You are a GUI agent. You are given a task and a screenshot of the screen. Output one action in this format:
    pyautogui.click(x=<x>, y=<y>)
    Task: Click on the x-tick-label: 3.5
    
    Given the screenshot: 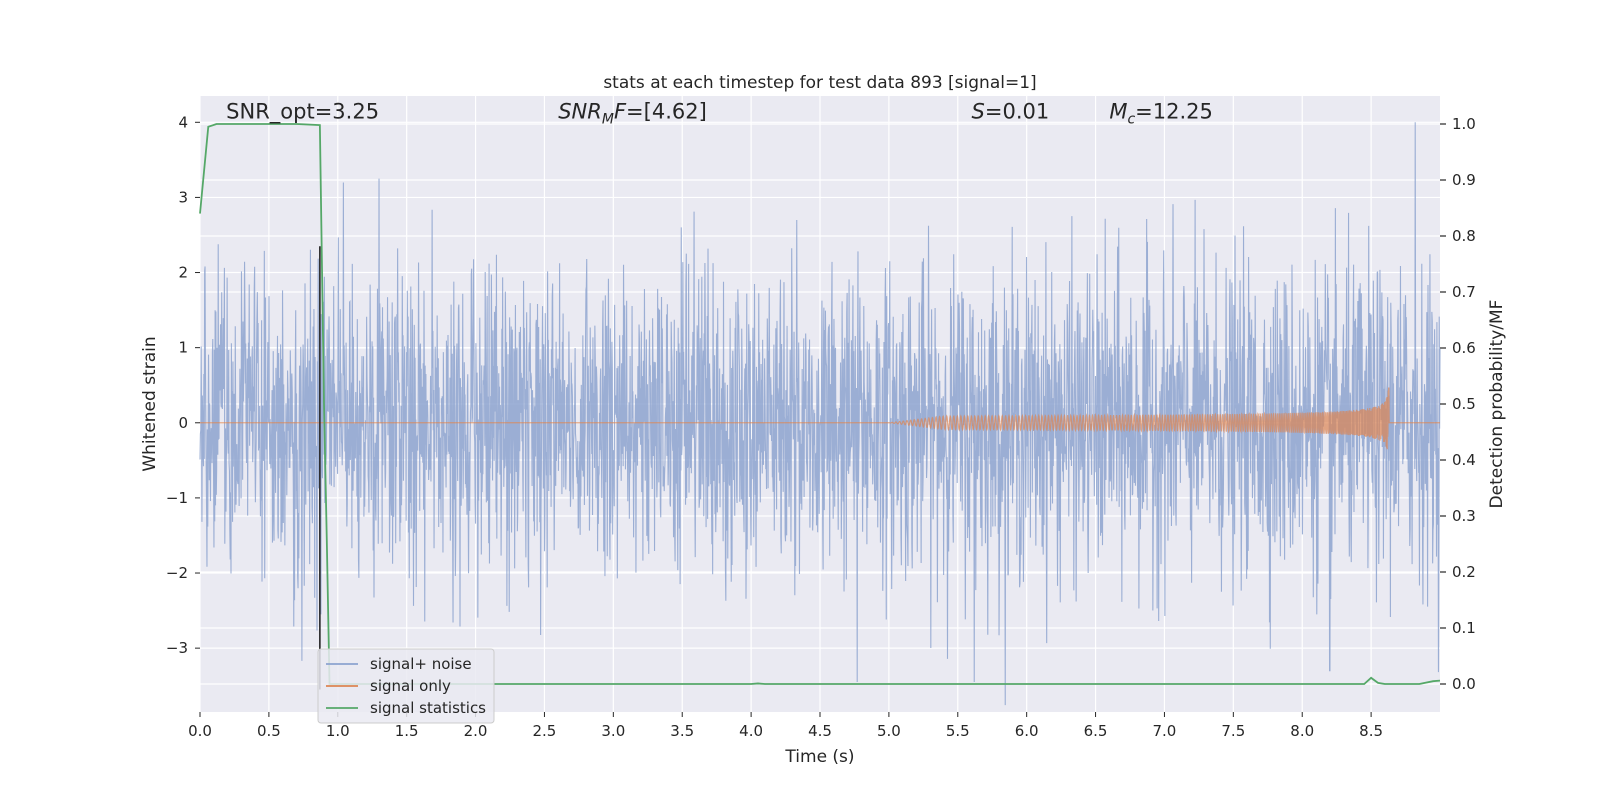 What is the action you would take?
    pyautogui.click(x=682, y=731)
    